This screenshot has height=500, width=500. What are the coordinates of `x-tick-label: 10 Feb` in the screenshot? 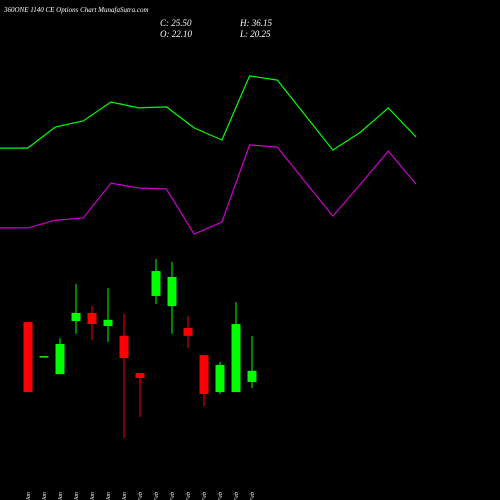 It's located at (237, 496).